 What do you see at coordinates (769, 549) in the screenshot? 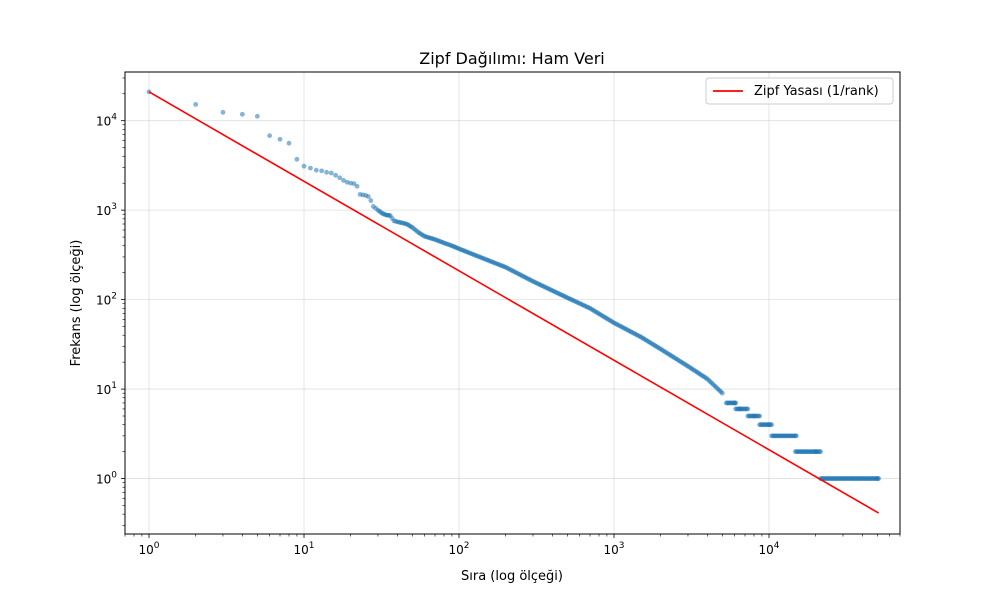
I see `x-tick-label: 10⁴` at bounding box center [769, 549].